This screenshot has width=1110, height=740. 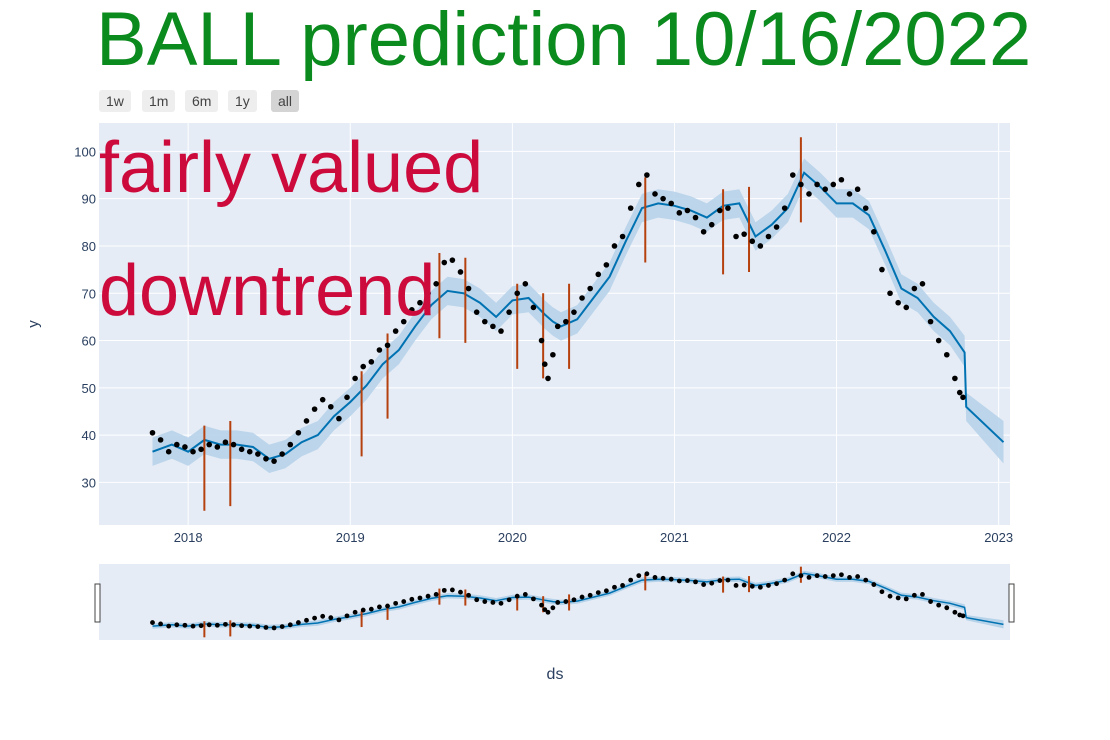 What do you see at coordinates (512, 537) in the screenshot?
I see `x-tick-label: 2020` at bounding box center [512, 537].